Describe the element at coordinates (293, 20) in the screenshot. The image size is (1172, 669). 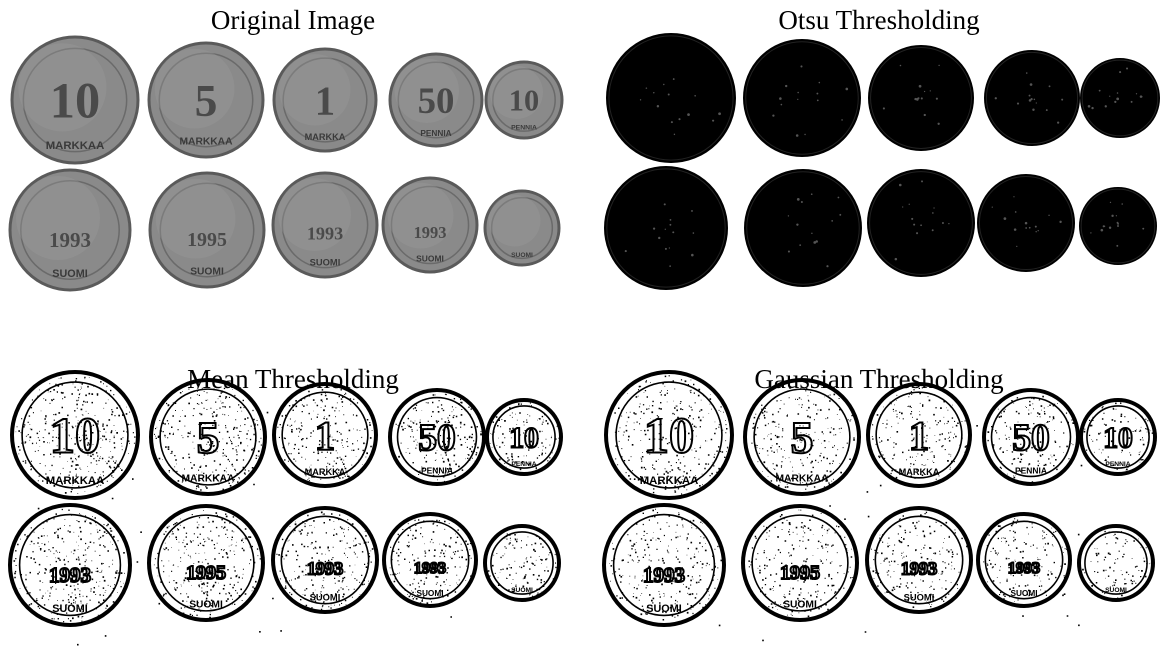
I see `panel-title-original: Original Image` at that location.